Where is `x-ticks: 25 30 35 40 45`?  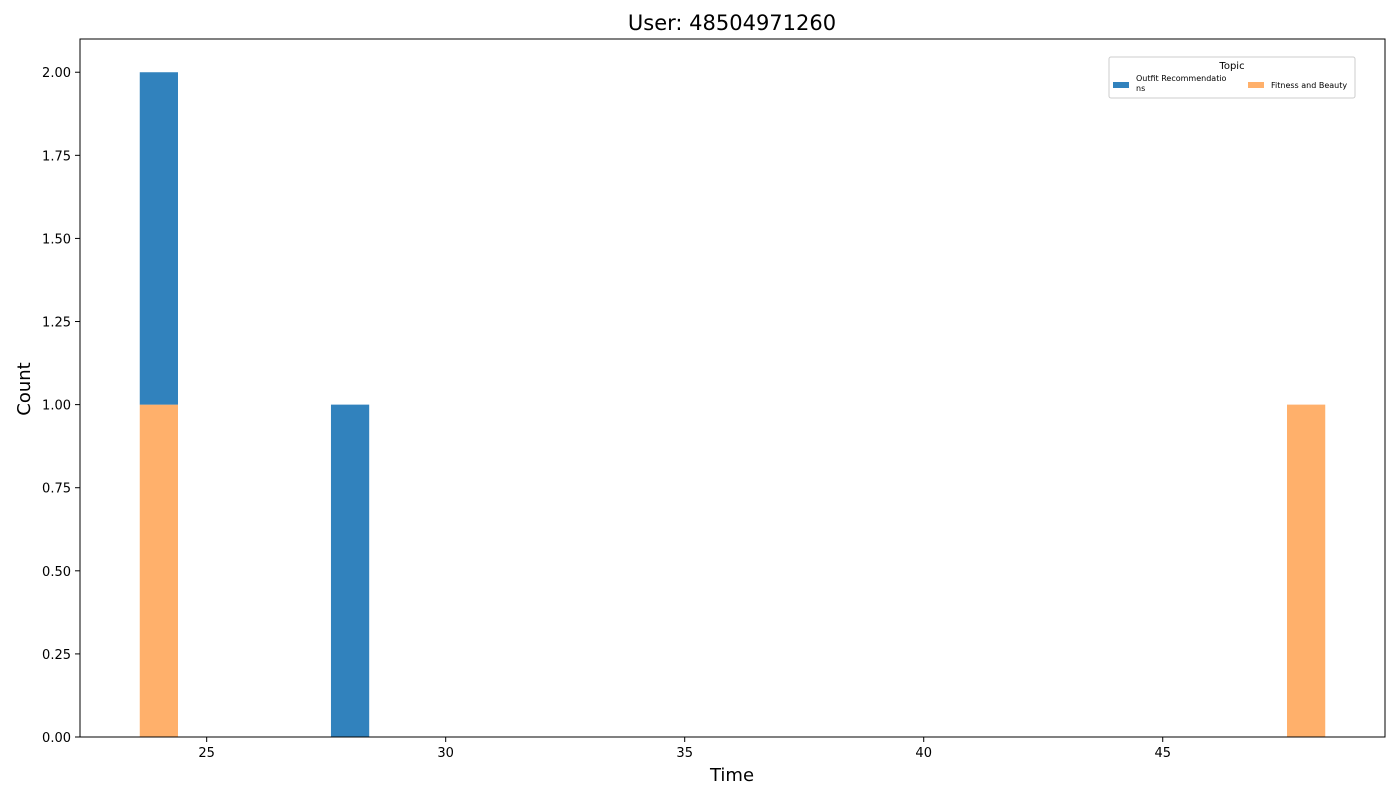 x-ticks: 25 30 35 40 45 is located at coordinates (684, 749).